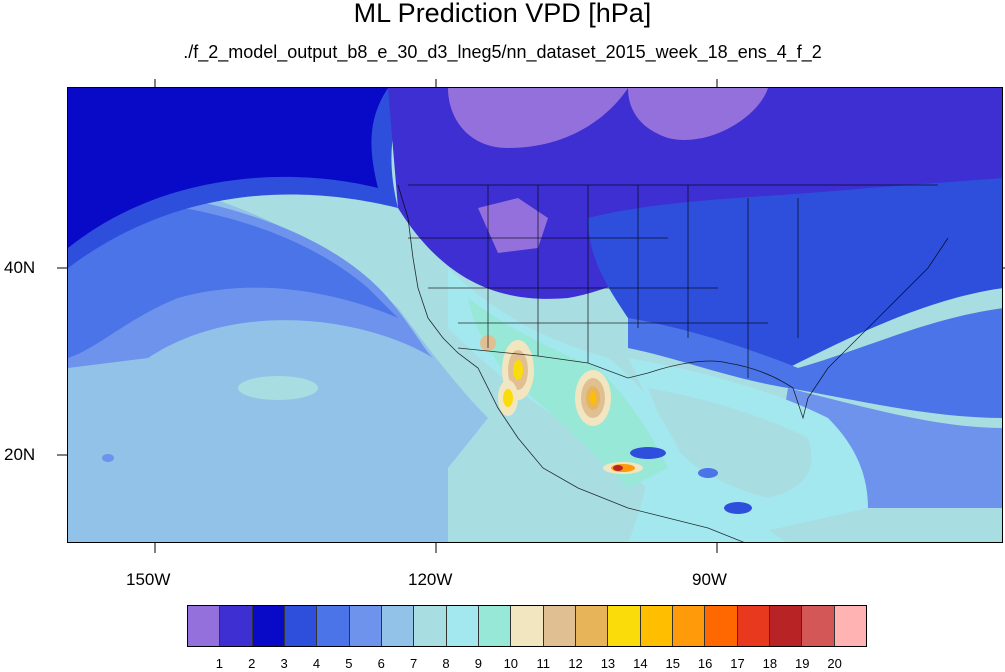 The height and width of the screenshot is (672, 1005). I want to click on colorbar-label: 12, so click(575, 663).